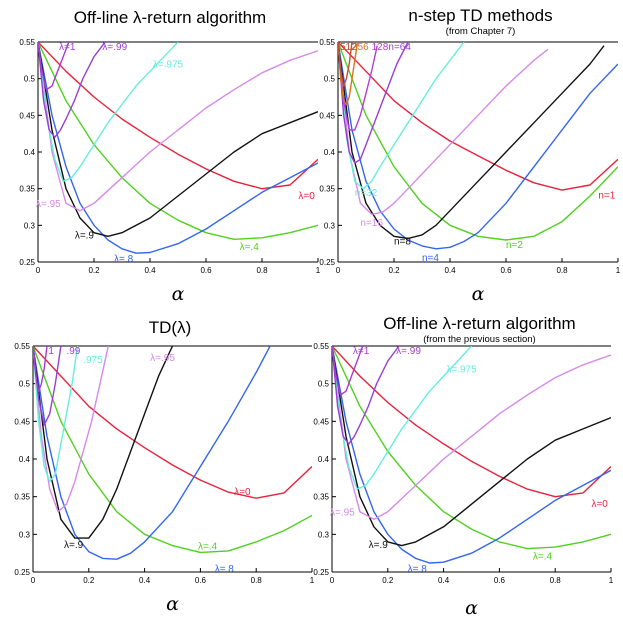 Image resolution: width=623 pixels, height=623 pixels. I want to click on series-label: 256, so click(360, 47).